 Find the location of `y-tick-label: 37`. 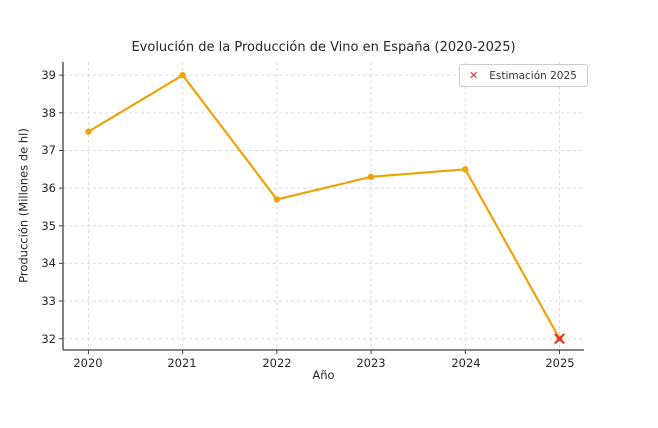

y-tick-label: 37 is located at coordinates (48, 150).